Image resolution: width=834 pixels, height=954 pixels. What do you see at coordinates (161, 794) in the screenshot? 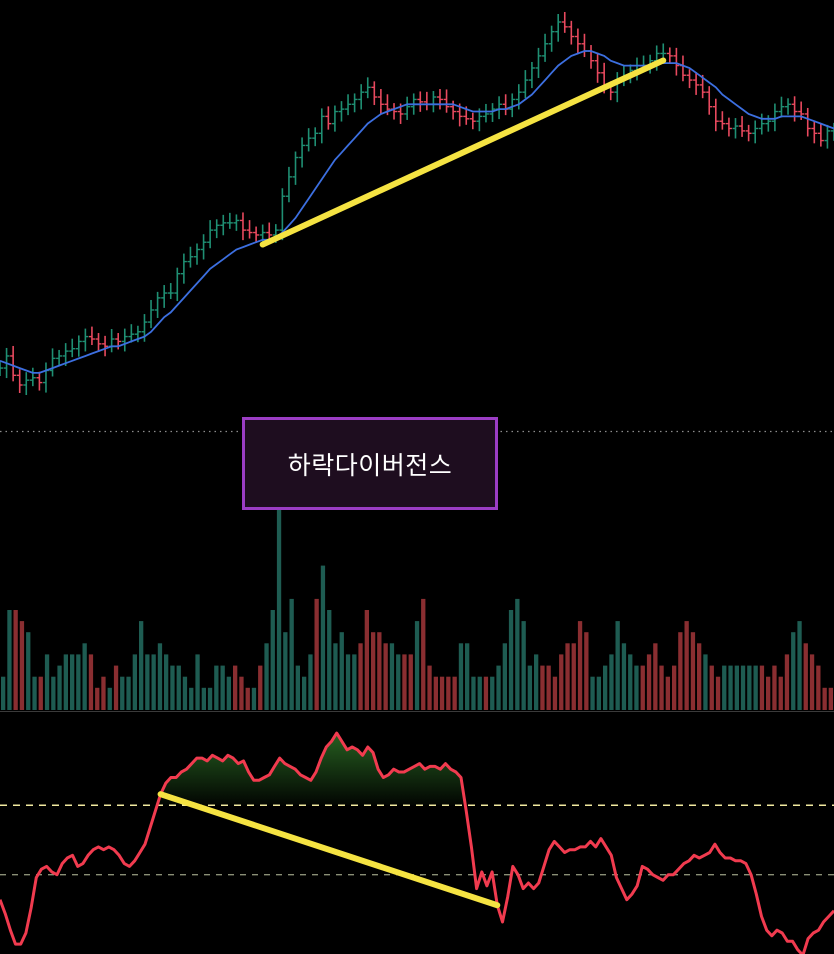
I see `rsi-divergence-start-point` at bounding box center [161, 794].